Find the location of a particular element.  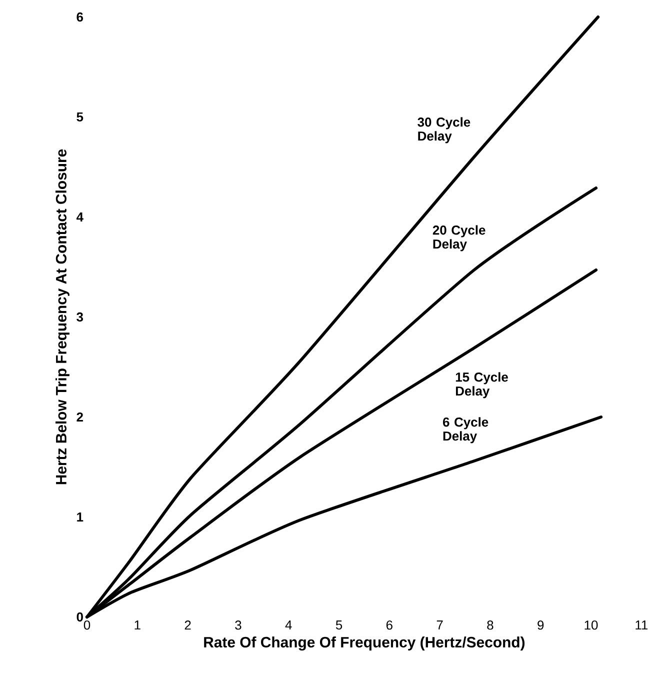

x-axis-title: Rate Of Change Of Frequency (Hertz/Second) is located at coordinates (364, 643).